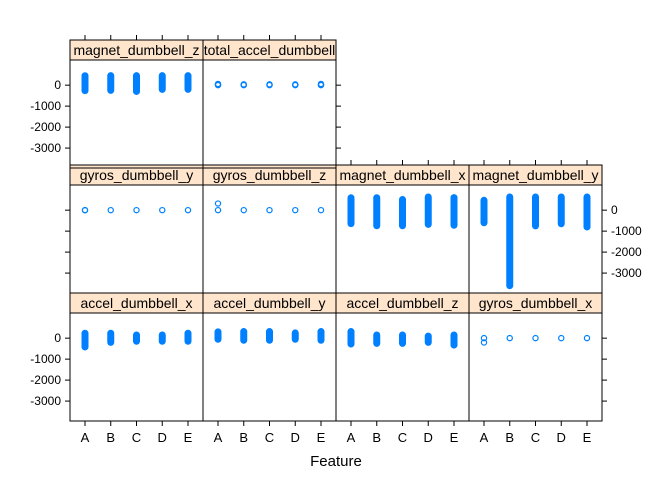 The image size is (672, 480). I want to click on panel-accel_dumbbell_x: accel_dumbbell_x, so click(136, 357).